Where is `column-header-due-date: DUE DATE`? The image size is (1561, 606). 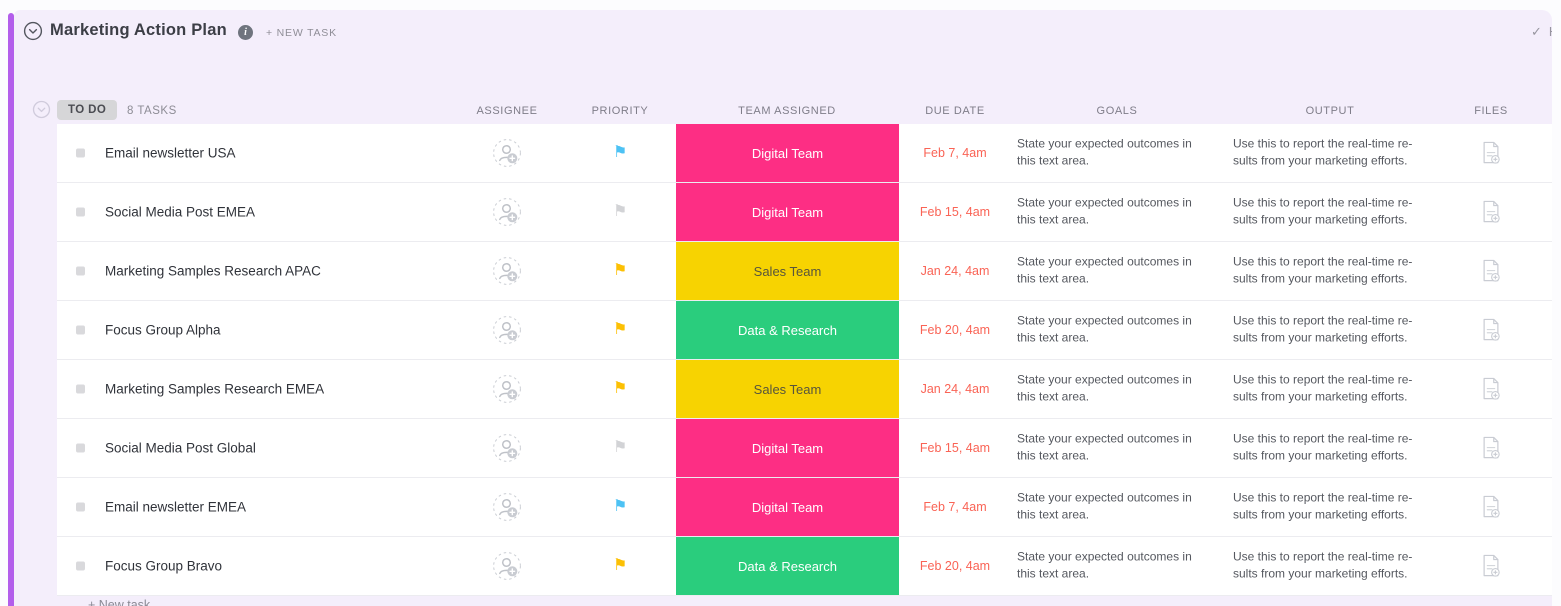
column-header-due-date: DUE DATE is located at coordinates (955, 111).